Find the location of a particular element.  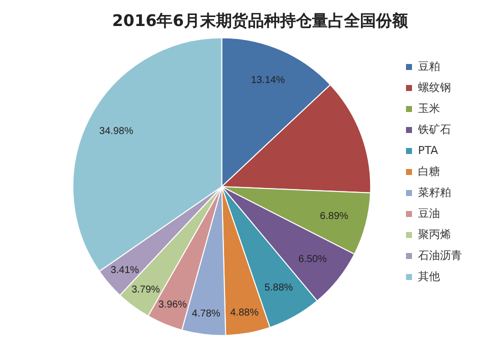

legend-label: 豆油 is located at coordinates (429, 213).